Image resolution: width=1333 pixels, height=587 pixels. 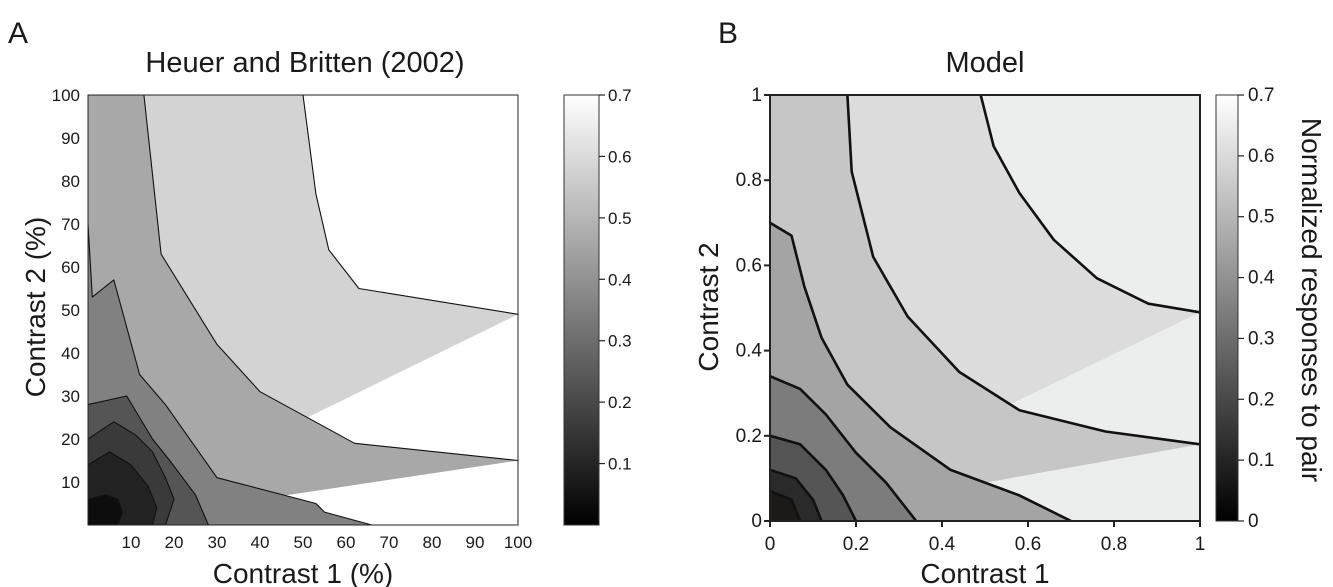 What do you see at coordinates (984, 572) in the screenshot?
I see `panel-b-x-label: Contrast 1` at bounding box center [984, 572].